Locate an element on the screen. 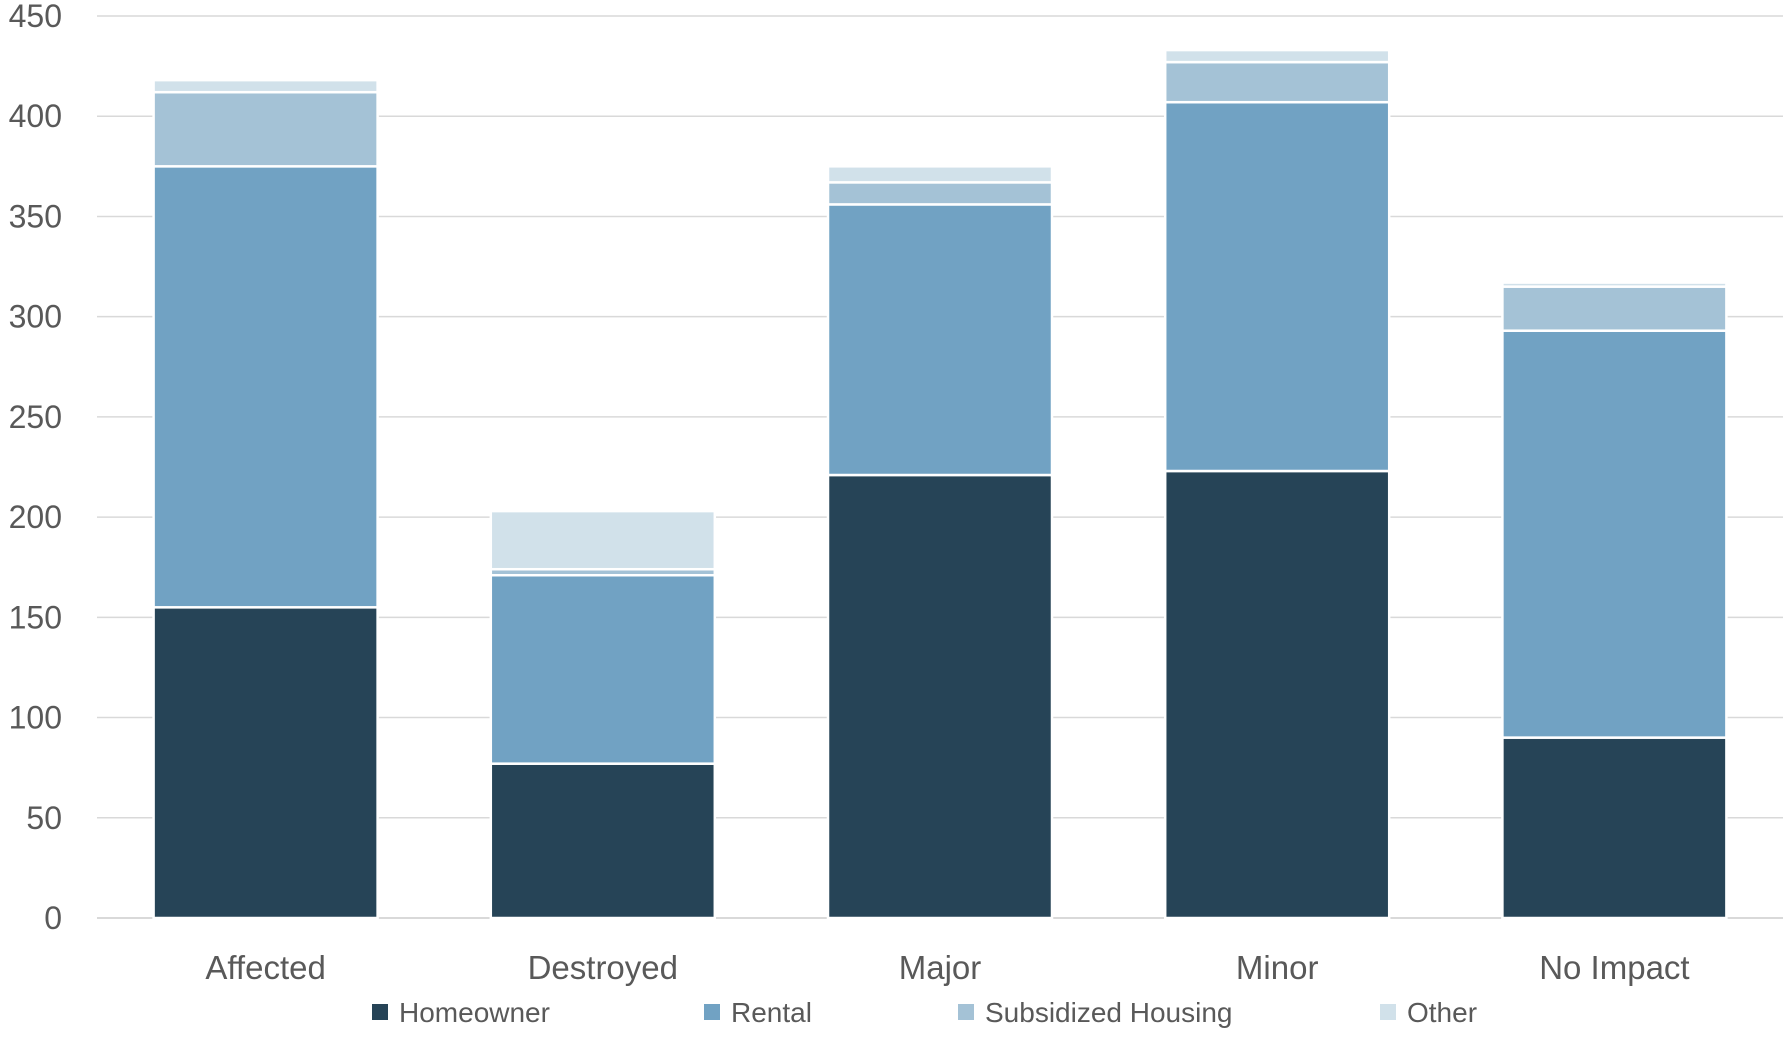 Image resolution: width=1783 pixels, height=1040 pixels. y-tick-label: 450 is located at coordinates (35, 17).